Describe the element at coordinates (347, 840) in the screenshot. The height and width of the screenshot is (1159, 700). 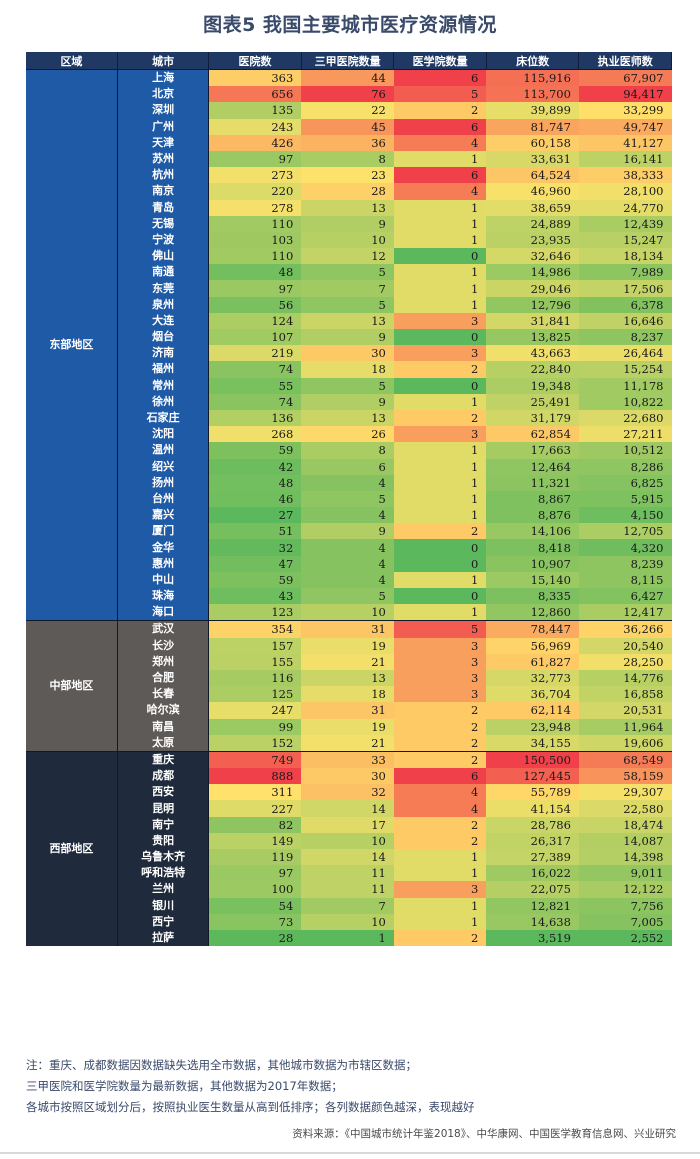
I see `tier3-hospitals-cell: 10` at that location.